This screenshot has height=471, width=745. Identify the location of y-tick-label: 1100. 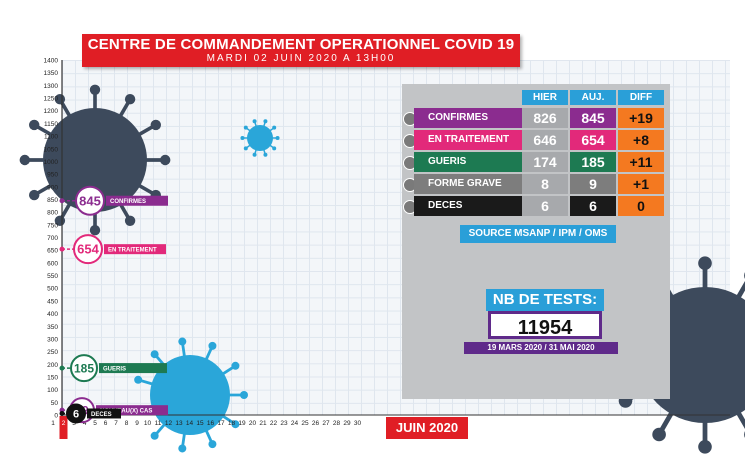
(51, 137).